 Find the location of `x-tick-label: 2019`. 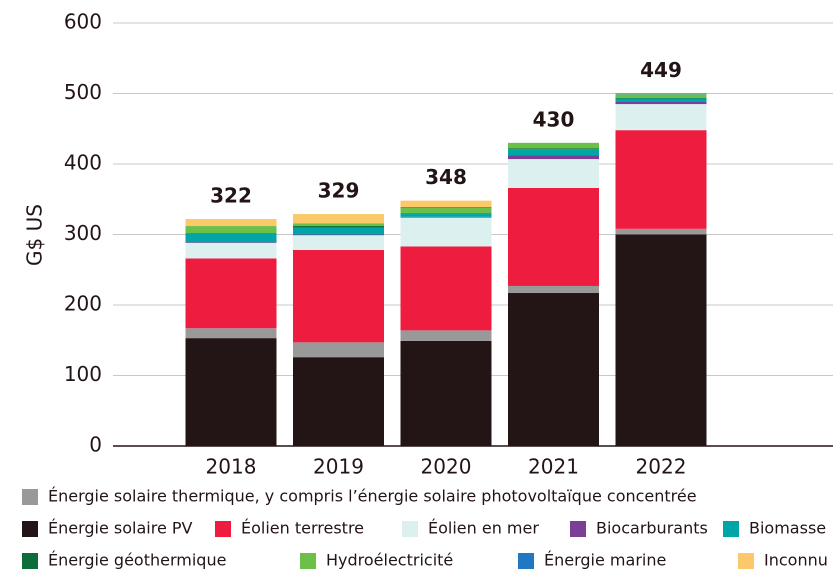

x-tick-label: 2019 is located at coordinates (338, 467).